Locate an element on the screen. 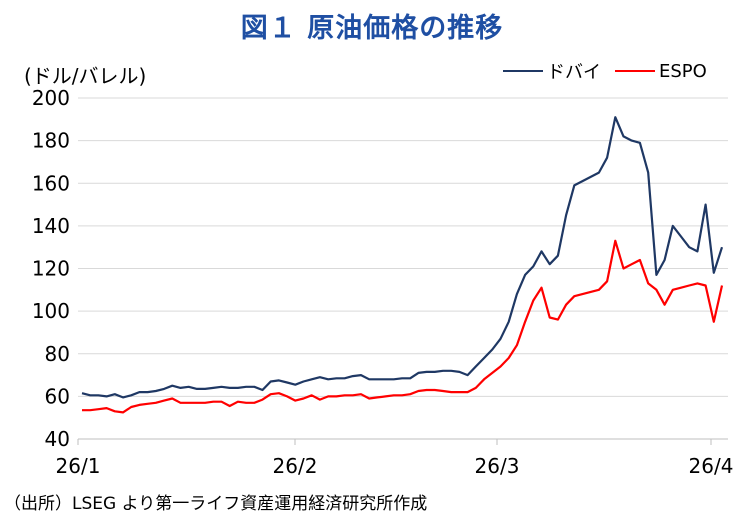 The height and width of the screenshot is (520, 744). x-tick-label: 26/4 is located at coordinates (711, 466).